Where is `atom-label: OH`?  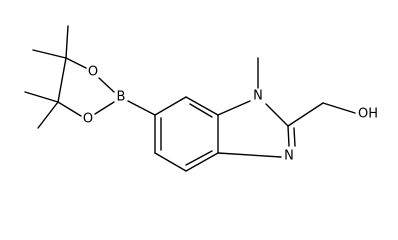 atom-label: OH is located at coordinates (368, 114).